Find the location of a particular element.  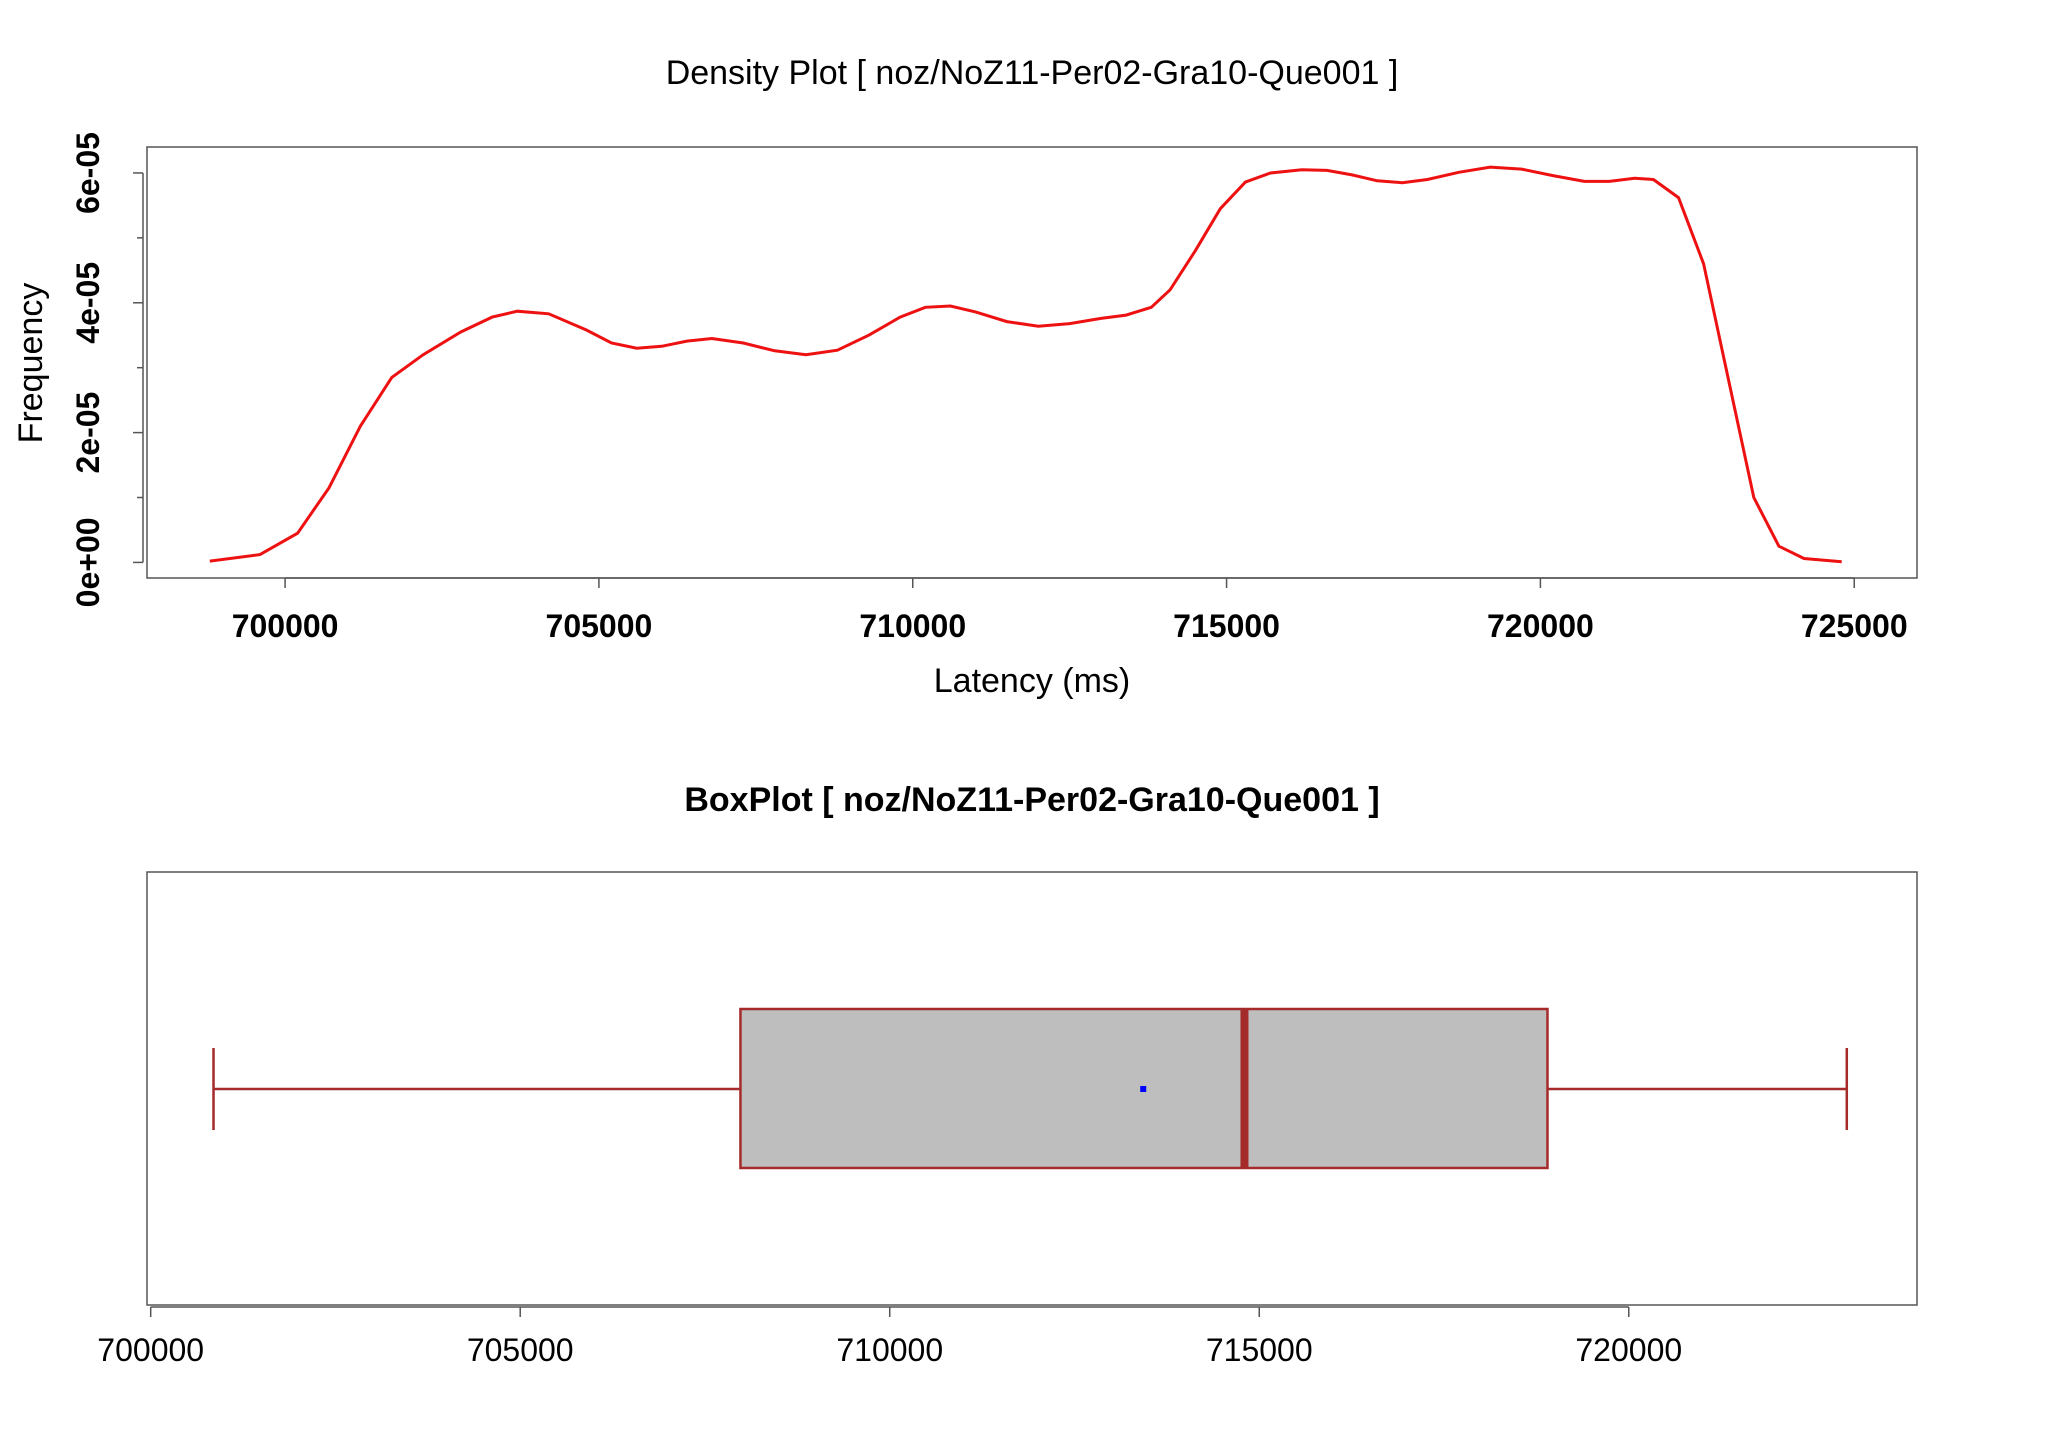

density-x-tick-label: 710000 is located at coordinates (912, 626).